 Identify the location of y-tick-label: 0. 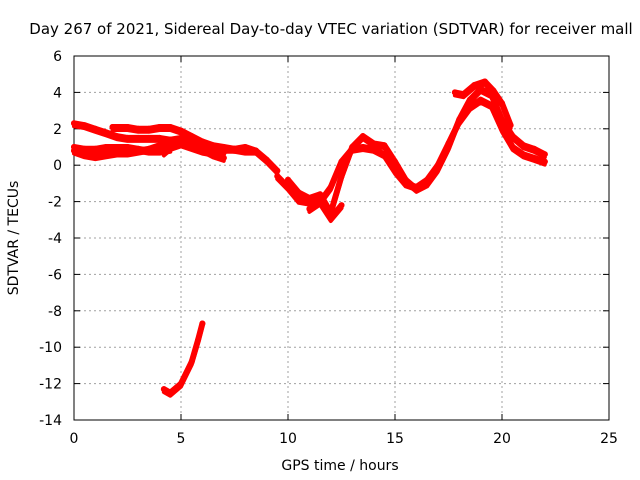
(57, 166).